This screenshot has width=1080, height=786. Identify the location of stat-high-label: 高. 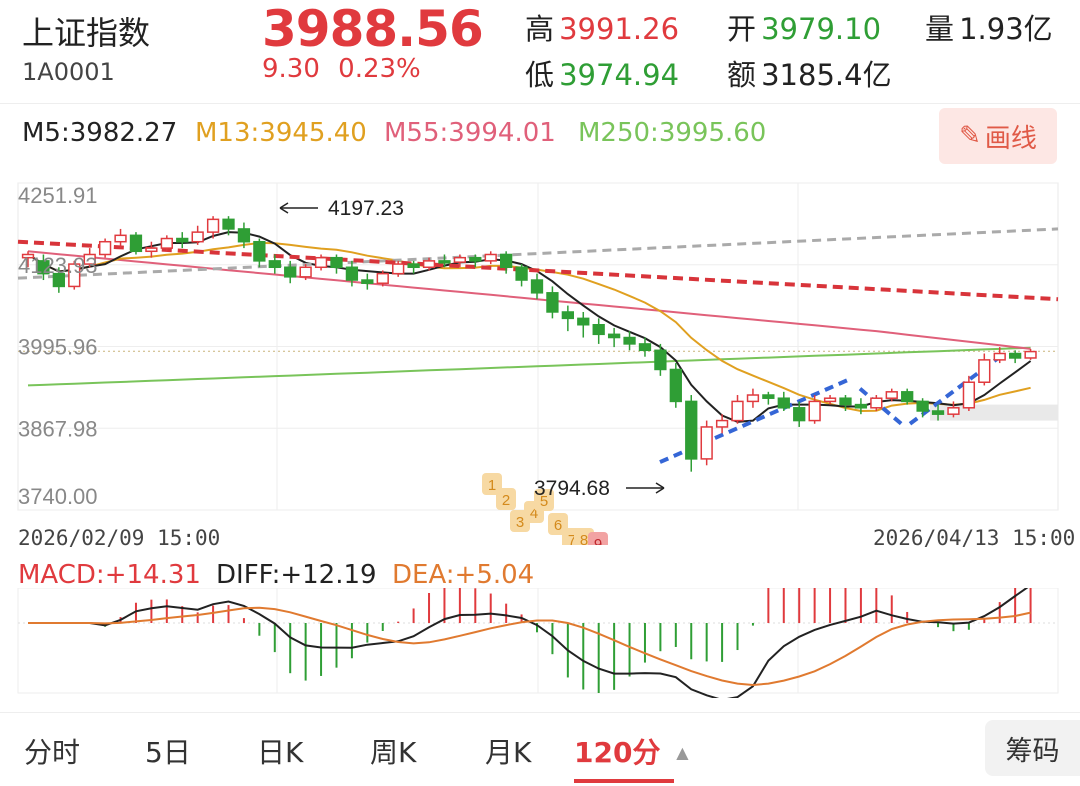
(540, 29).